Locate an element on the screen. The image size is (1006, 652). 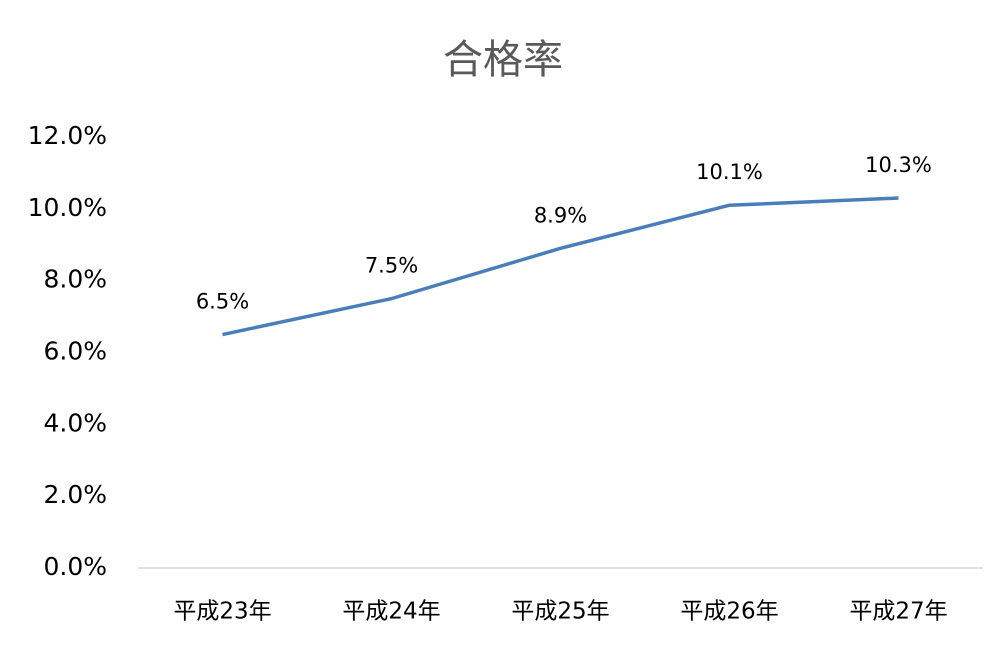
y-tick-label: 12.0% is located at coordinates (67, 135).